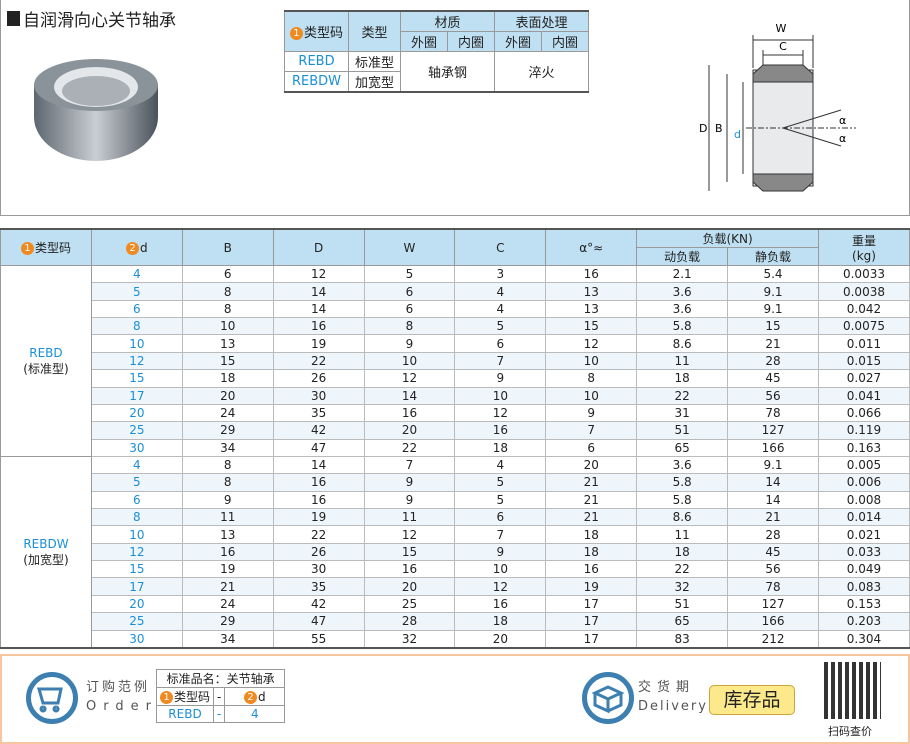 The width and height of the screenshot is (910, 744). What do you see at coordinates (773, 569) in the screenshot?
I see `cell: 56` at bounding box center [773, 569].